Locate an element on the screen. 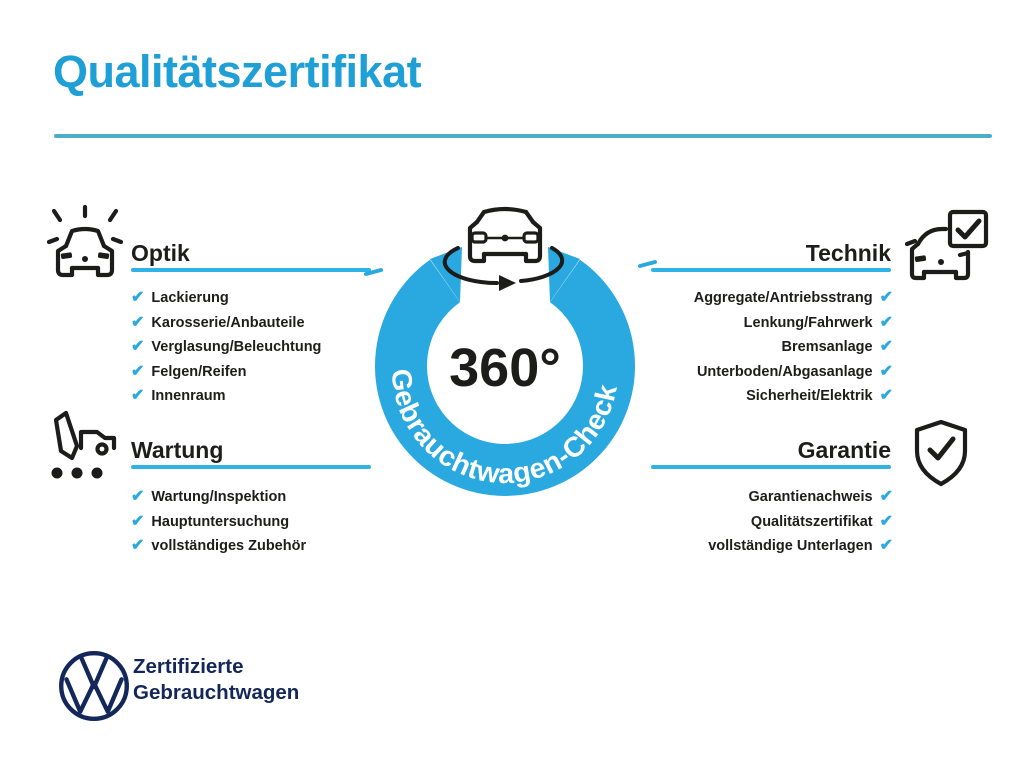  list-item: Aggregate/Antriebsstrang ✔ is located at coordinates (793, 298).